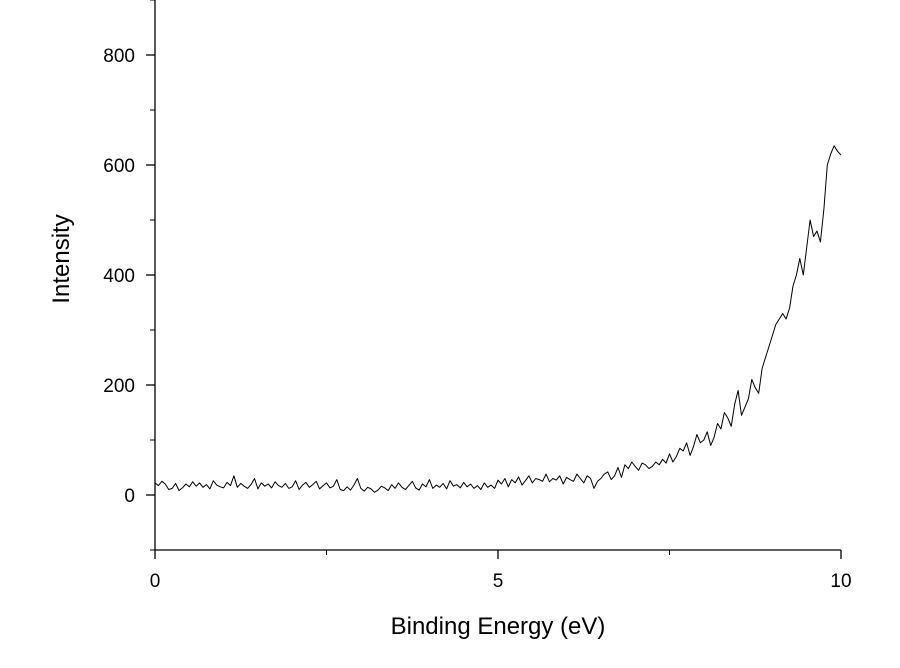  Describe the element at coordinates (155, 581) in the screenshot. I see `x-tick-label: 0` at that location.